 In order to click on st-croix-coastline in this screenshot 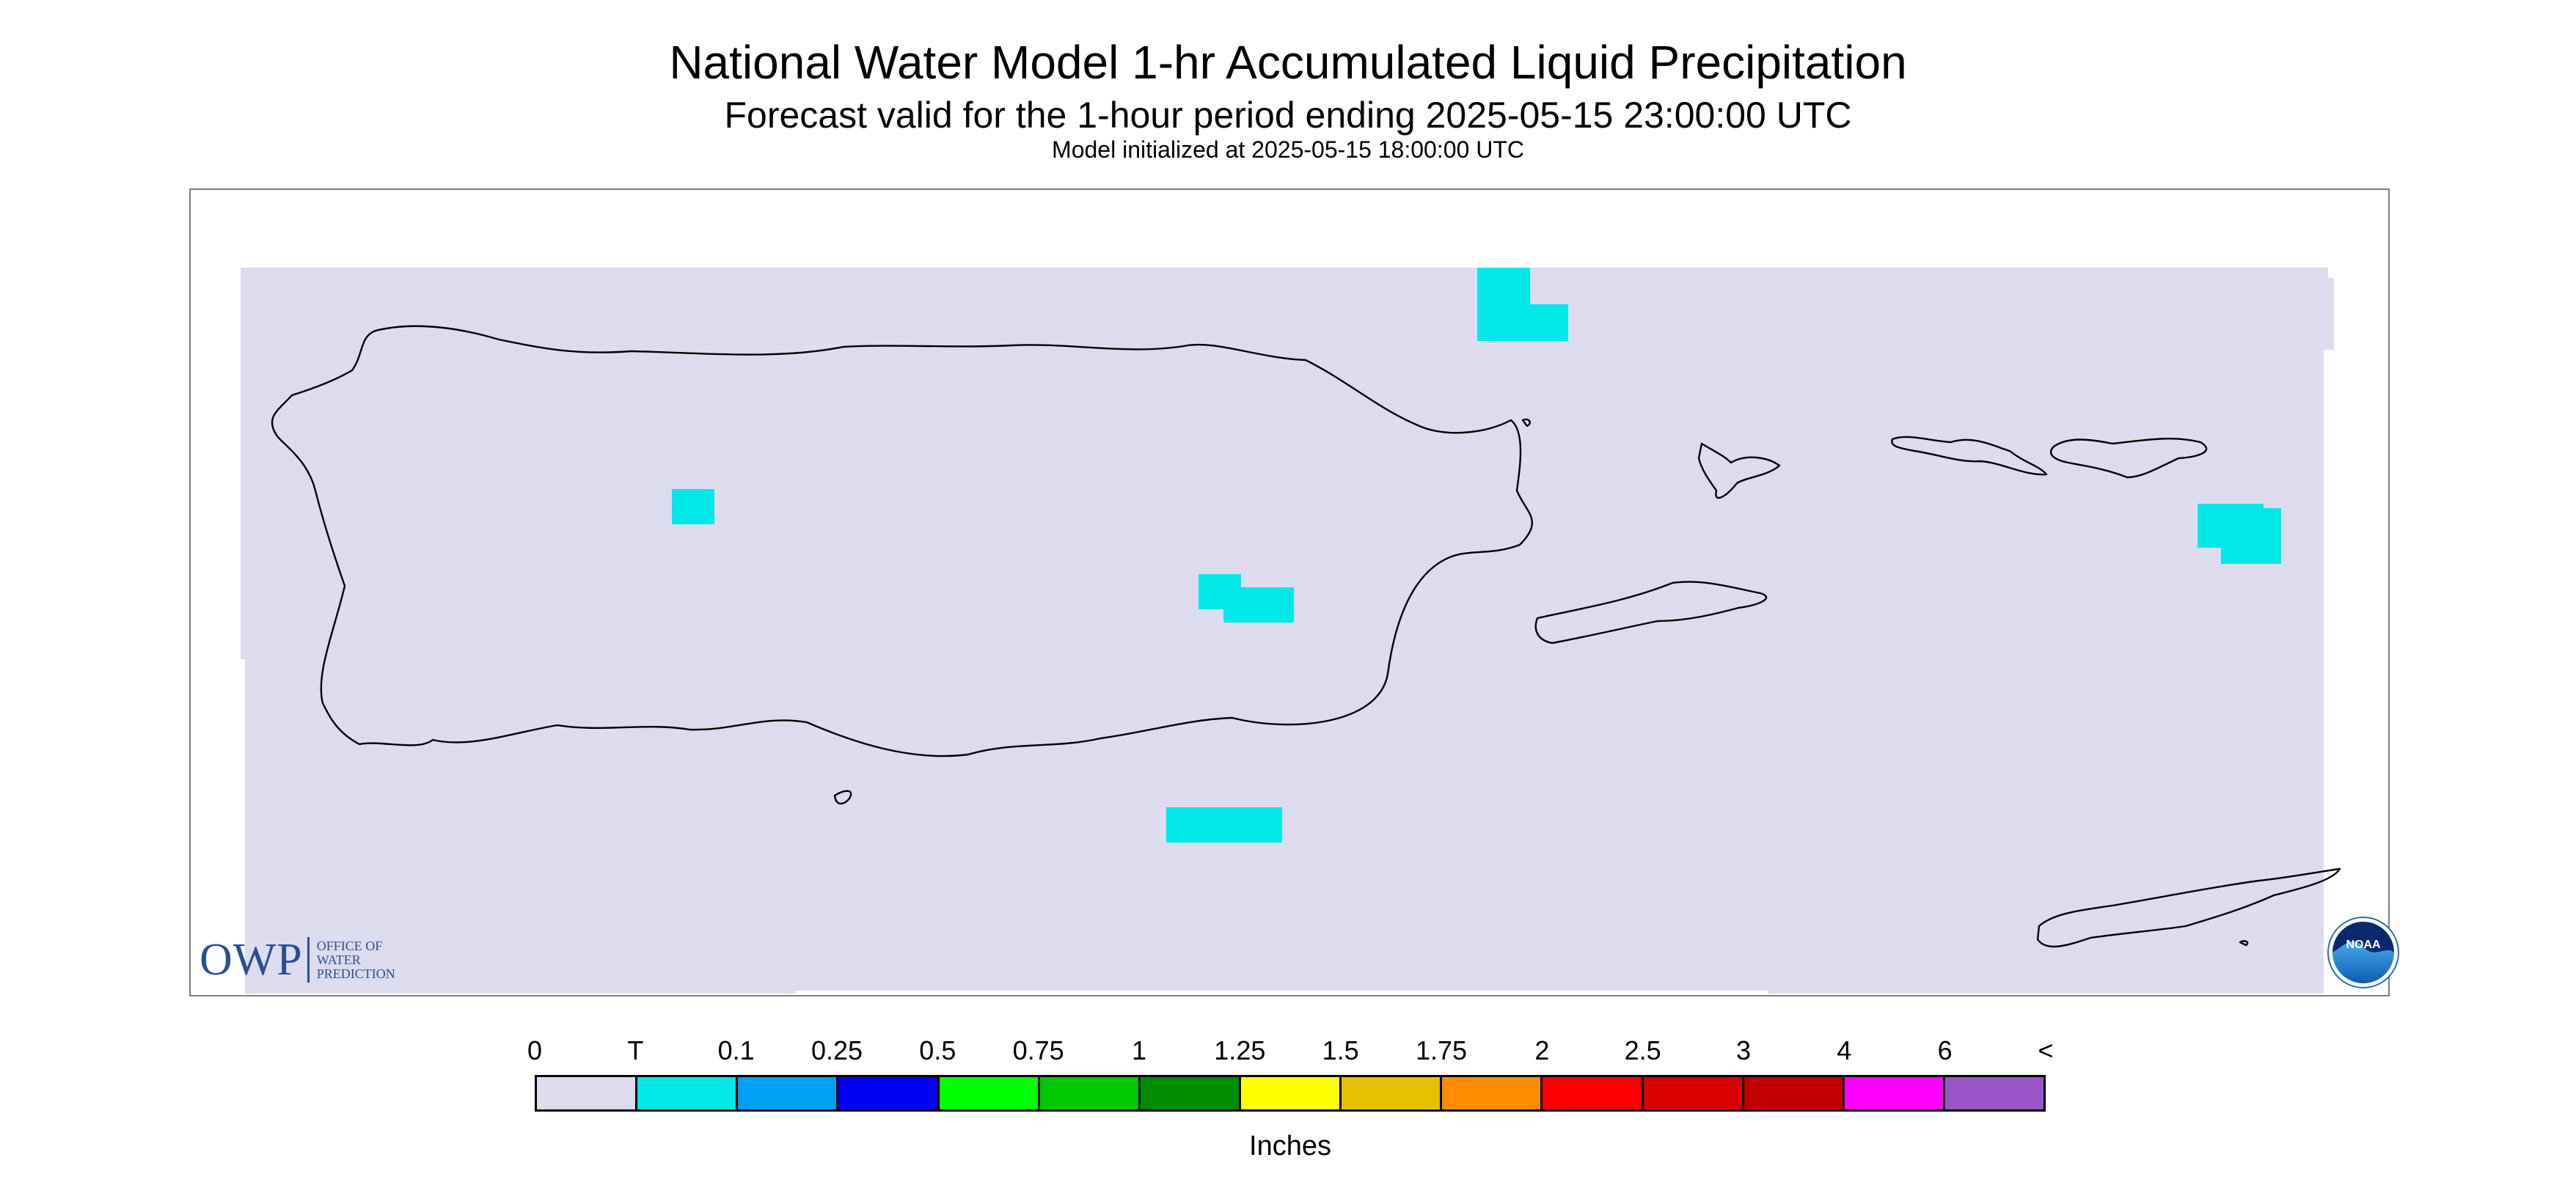, I will do `click(2188, 907)`.